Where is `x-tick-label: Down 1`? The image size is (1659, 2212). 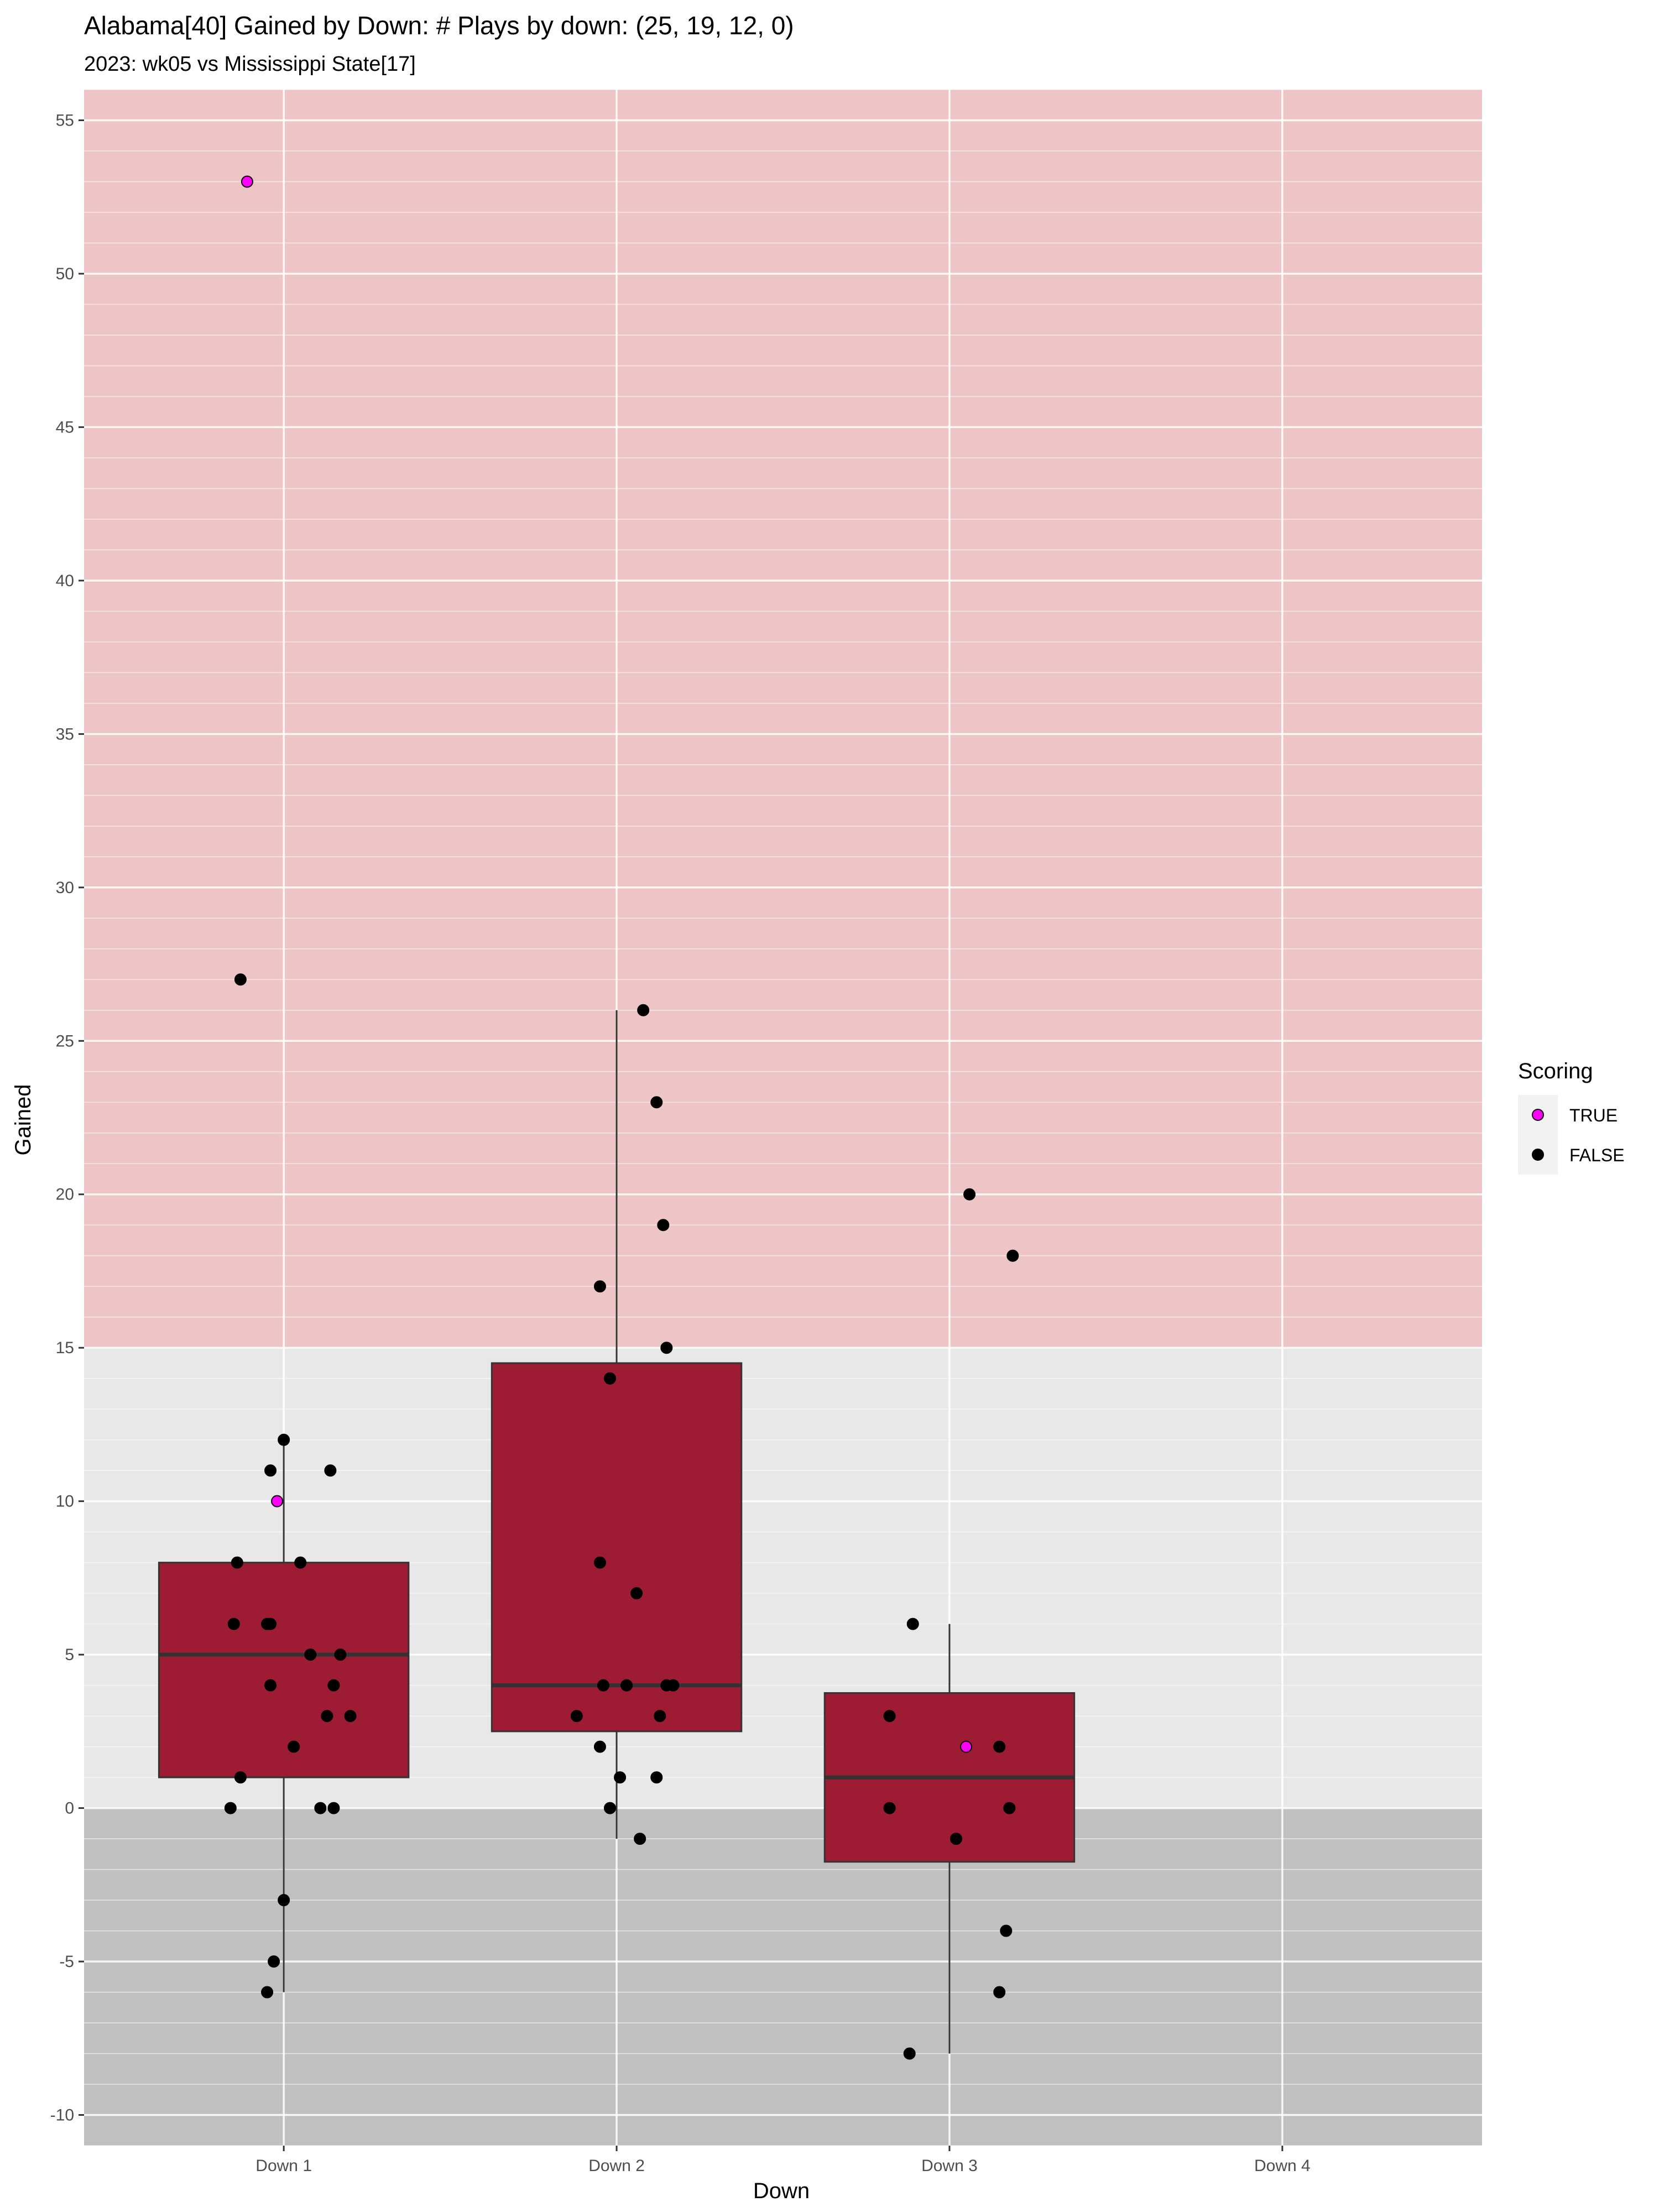
x-tick-label: Down 1 is located at coordinates (284, 2166).